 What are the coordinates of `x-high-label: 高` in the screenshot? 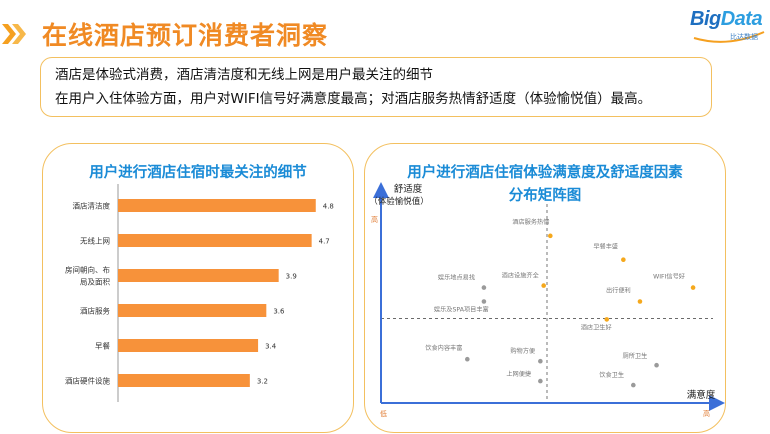 It's located at (706, 413).